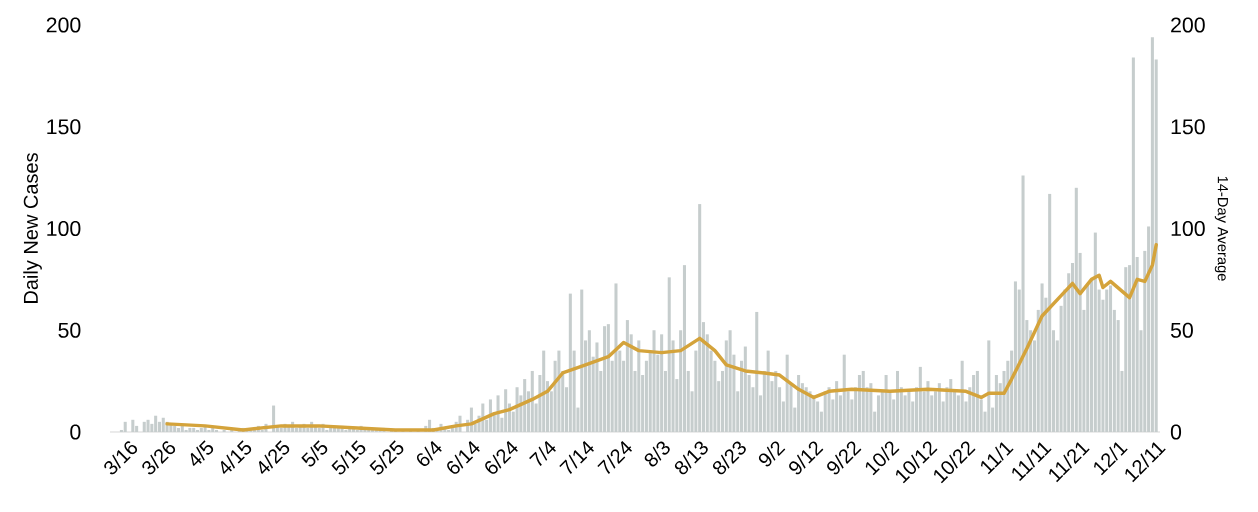  I want to click on y2-tick-label: 50, so click(1181, 330).